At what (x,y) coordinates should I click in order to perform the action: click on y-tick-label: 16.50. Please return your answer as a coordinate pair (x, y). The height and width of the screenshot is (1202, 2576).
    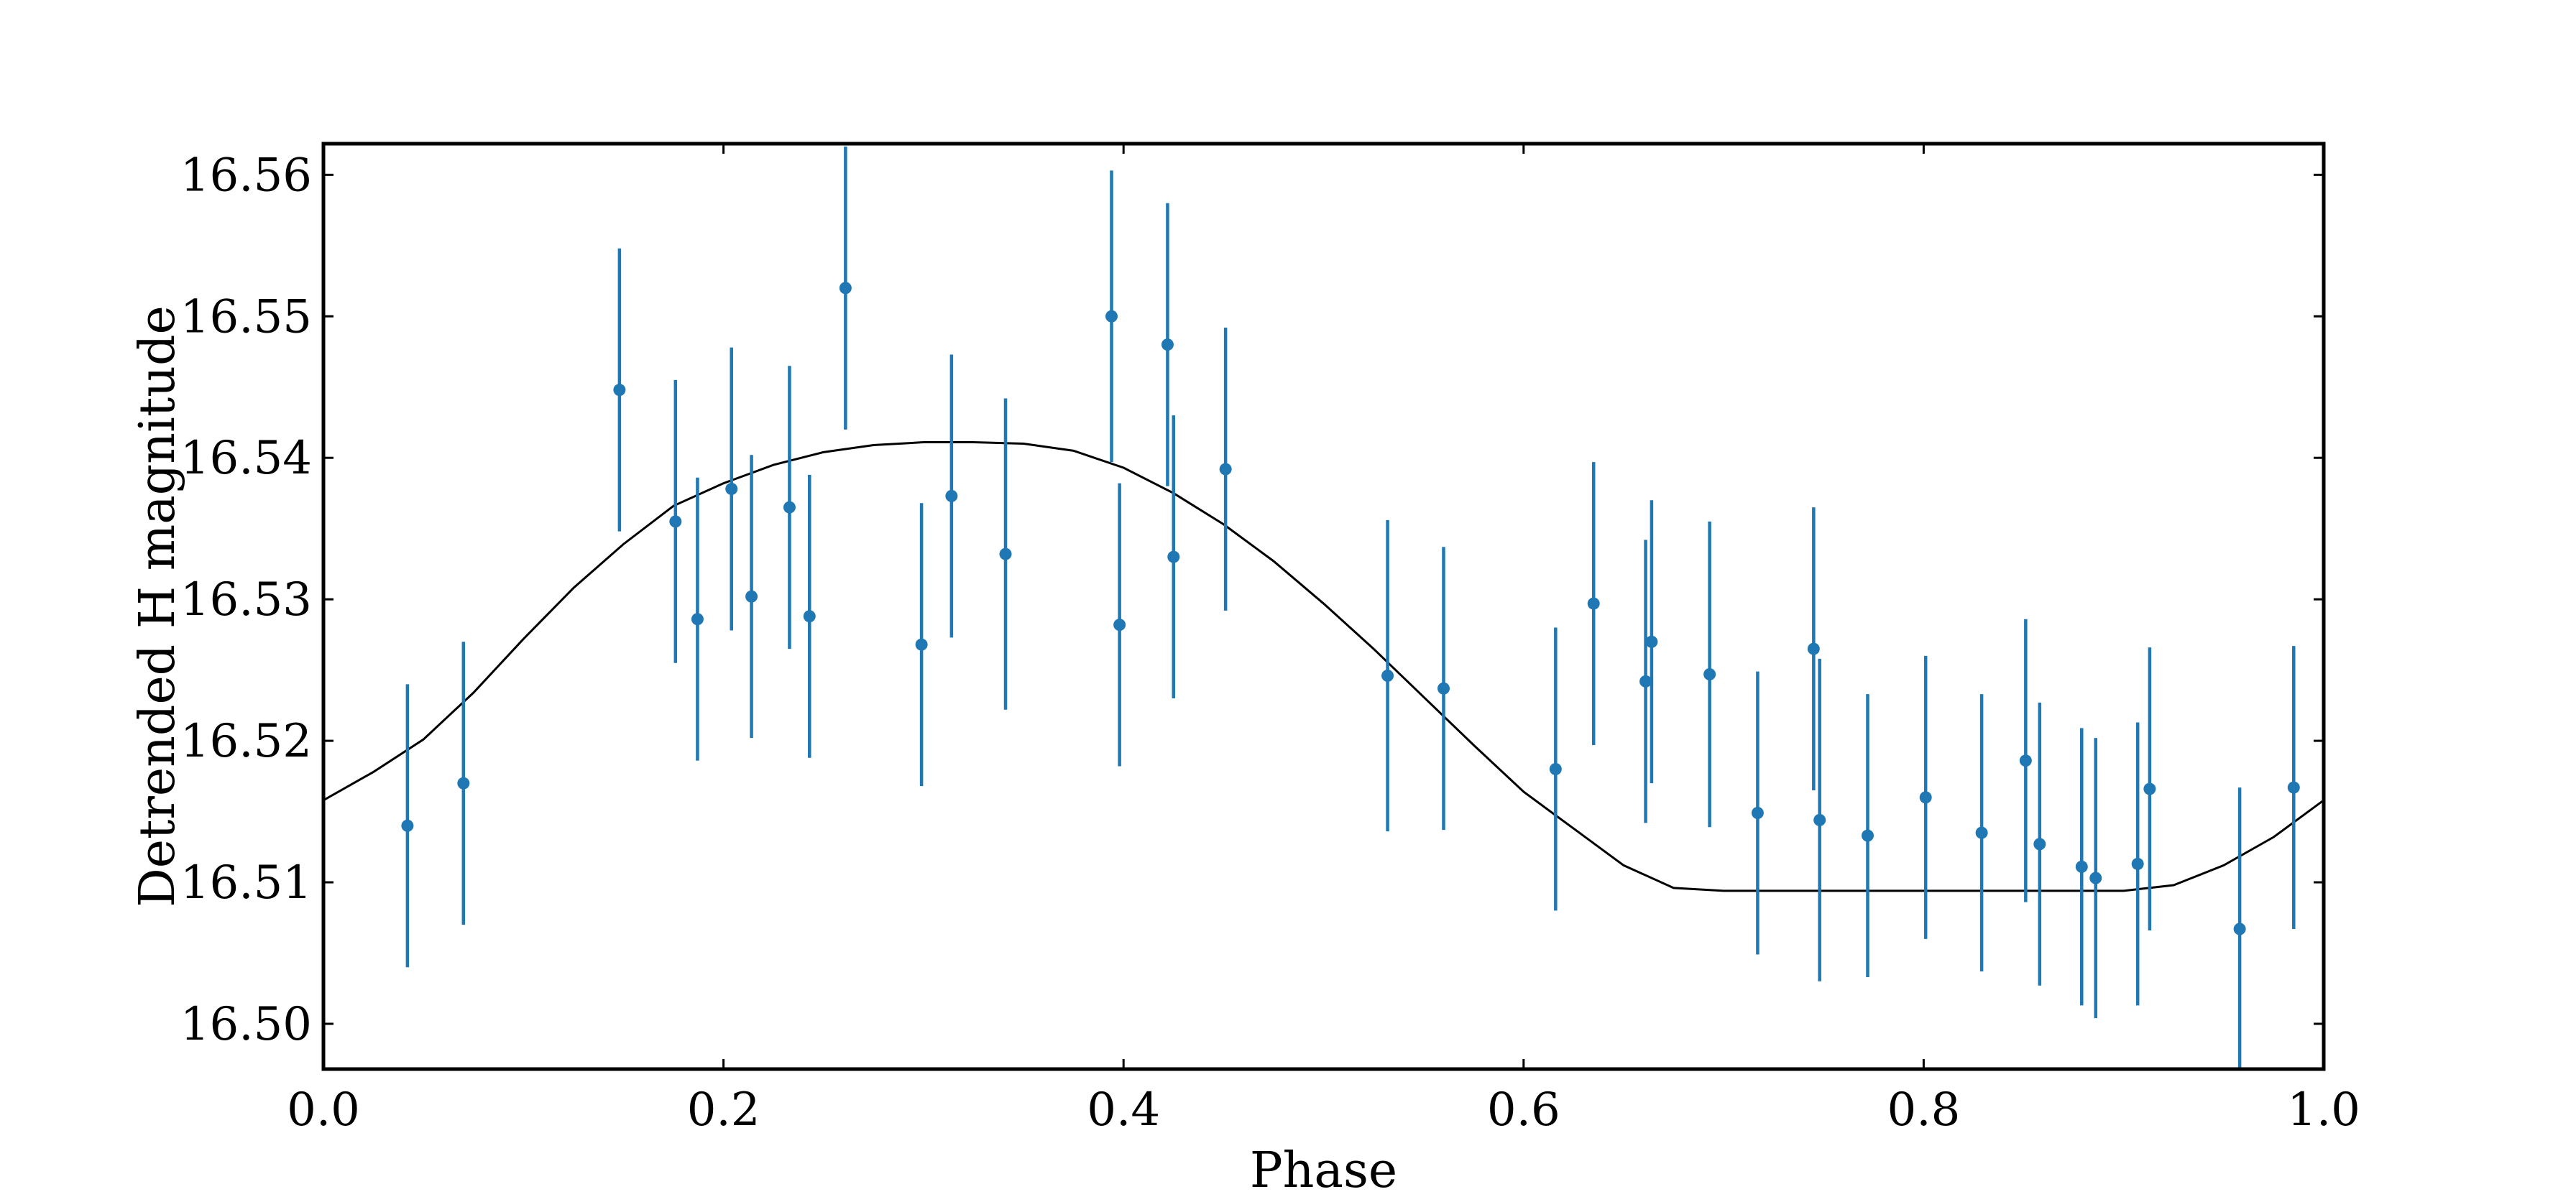
    Looking at the image, I should click on (246, 1024).